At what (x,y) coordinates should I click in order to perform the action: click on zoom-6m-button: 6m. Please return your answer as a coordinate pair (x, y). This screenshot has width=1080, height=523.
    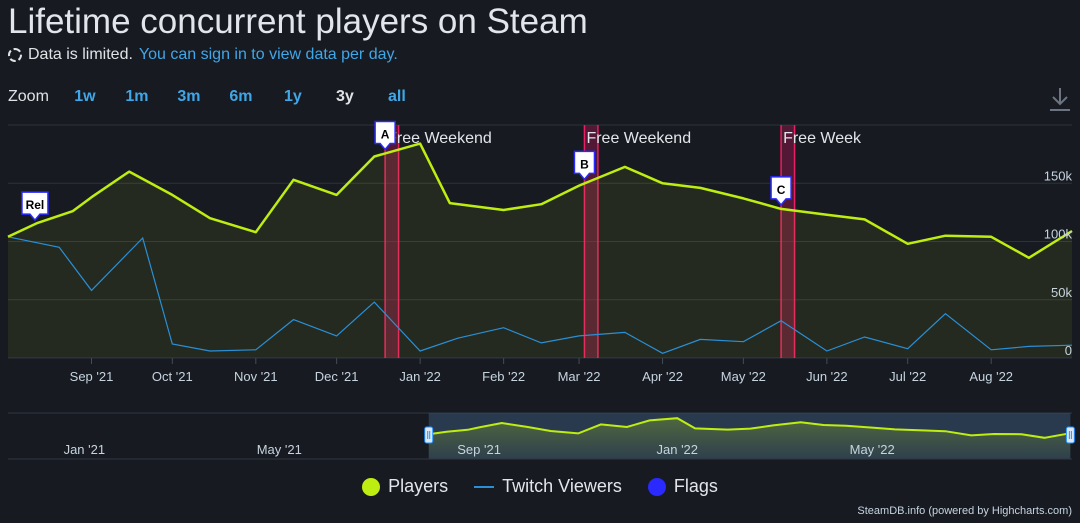
    Looking at the image, I should click on (241, 96).